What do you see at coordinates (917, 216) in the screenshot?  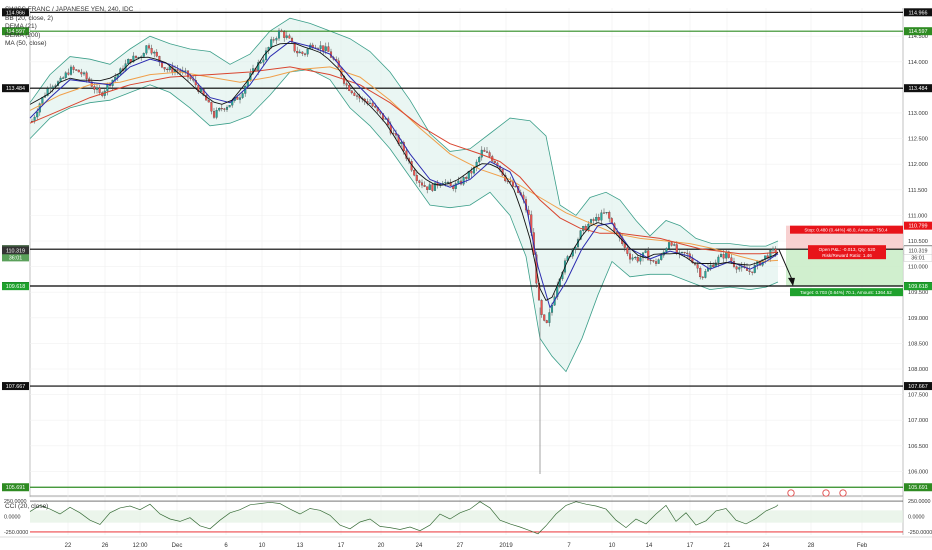 I see `price-tick-label: 111.000` at bounding box center [917, 216].